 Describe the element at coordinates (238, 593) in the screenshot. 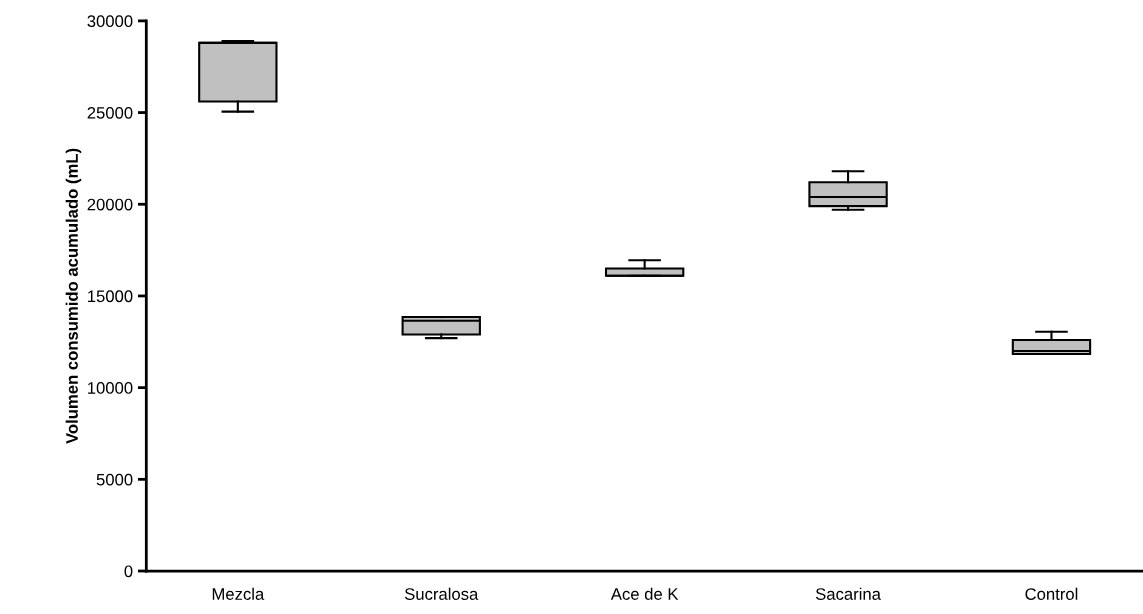

I see `x-tick-label: Mezcla` at that location.